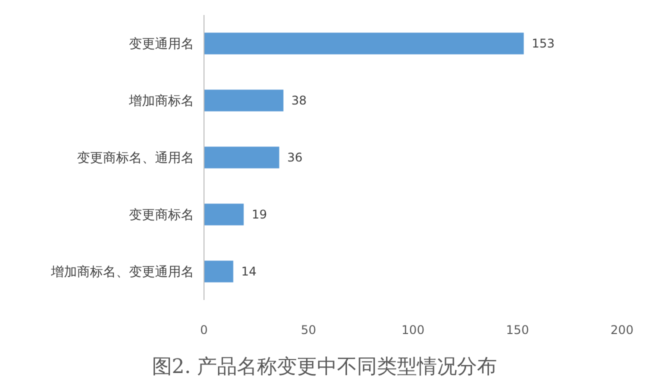  What do you see at coordinates (259, 215) in the screenshot?
I see `data-label: 19` at bounding box center [259, 215].